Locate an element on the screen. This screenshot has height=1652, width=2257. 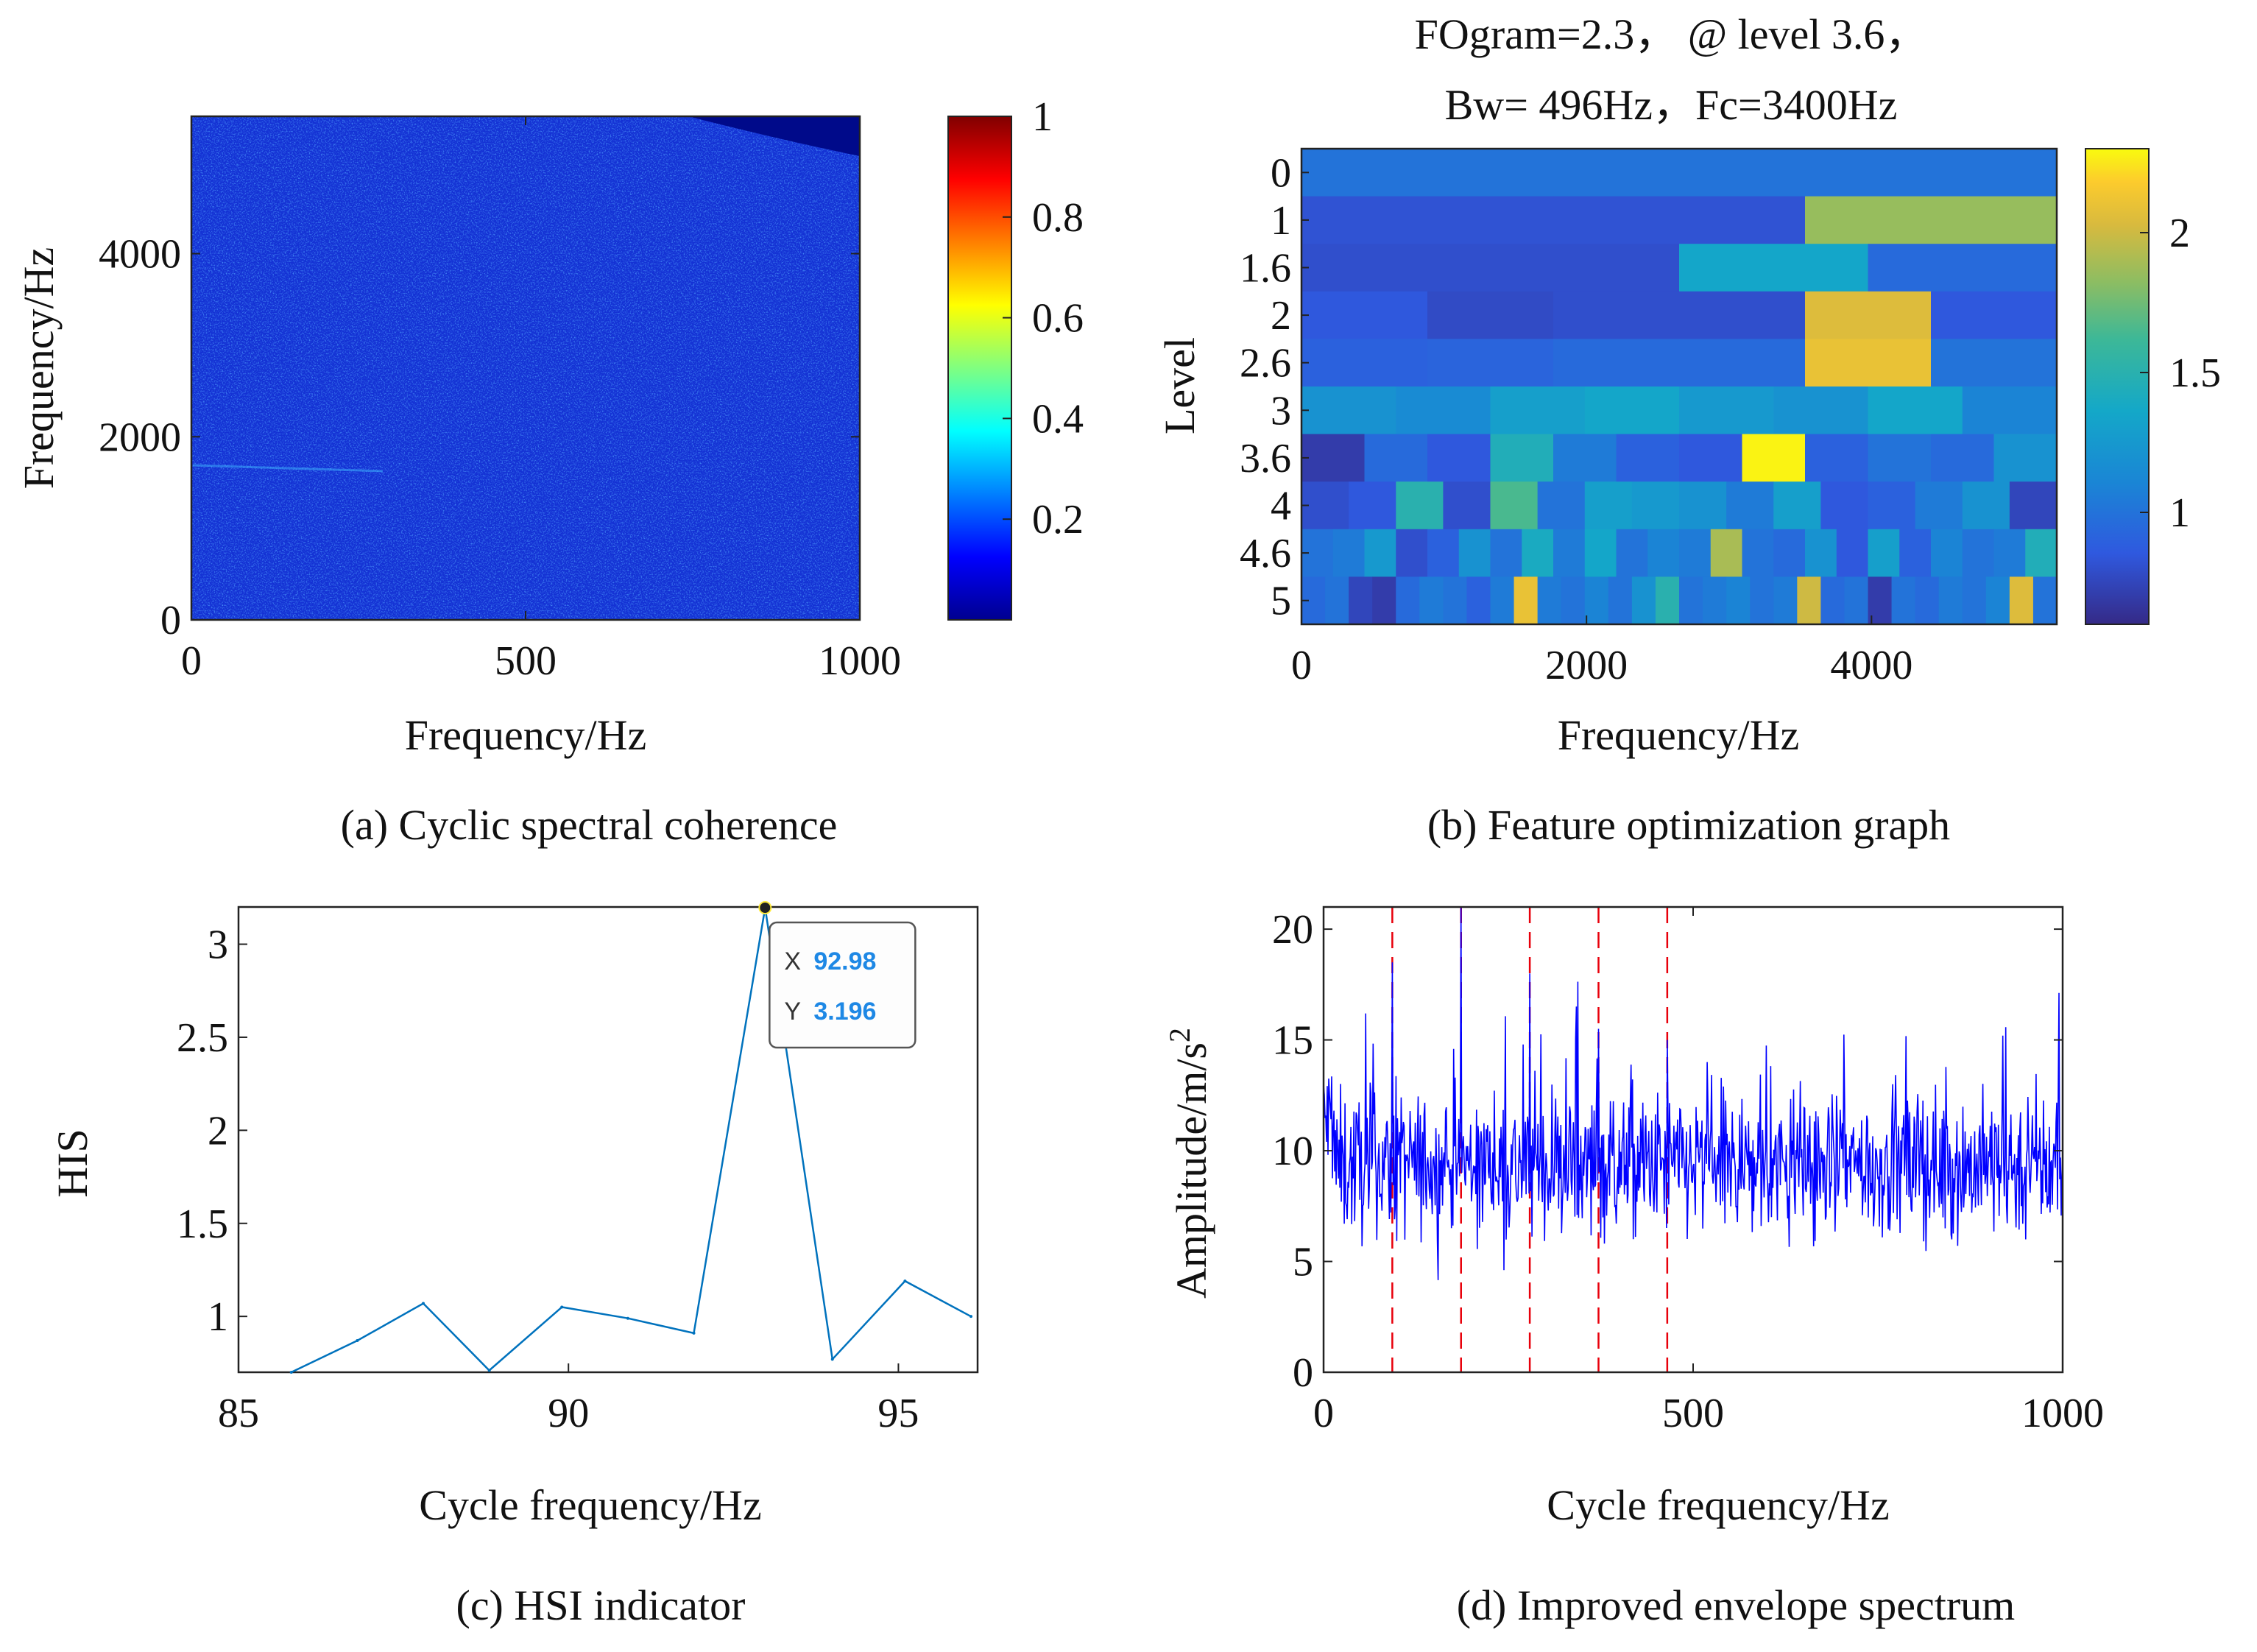
coherence-noise-texture is located at coordinates (525, 368).